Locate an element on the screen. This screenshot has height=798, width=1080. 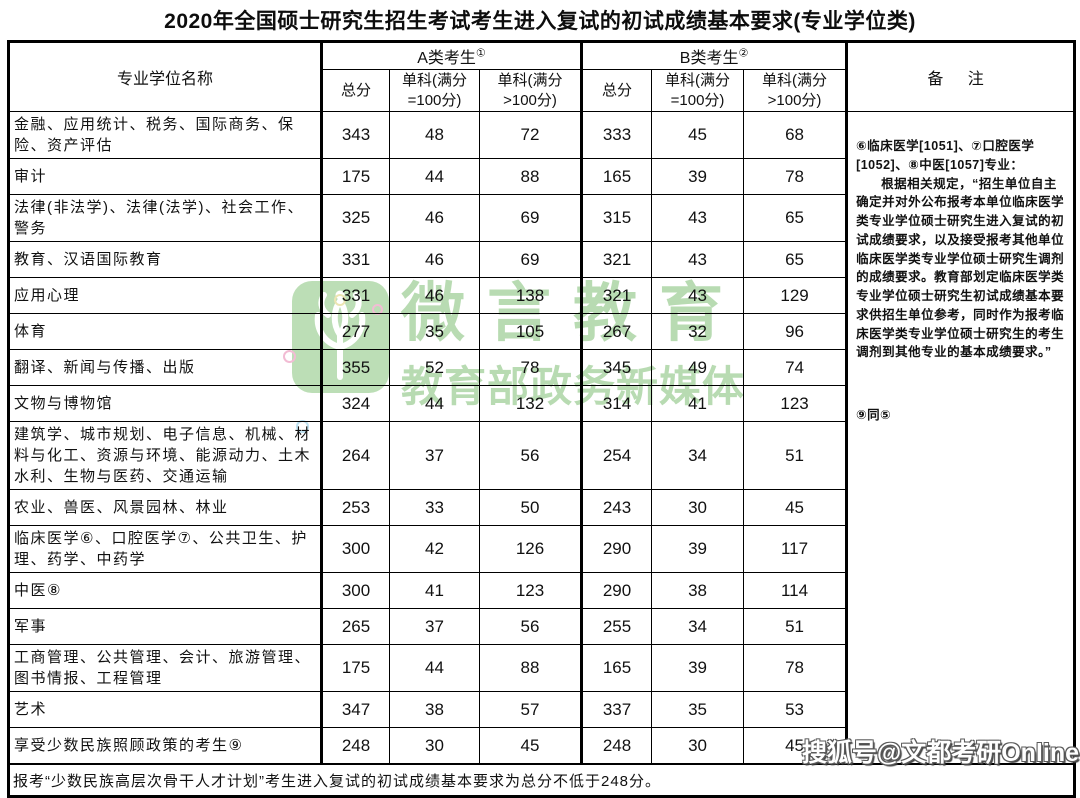
b-total-score: 314 is located at coordinates (616, 403).